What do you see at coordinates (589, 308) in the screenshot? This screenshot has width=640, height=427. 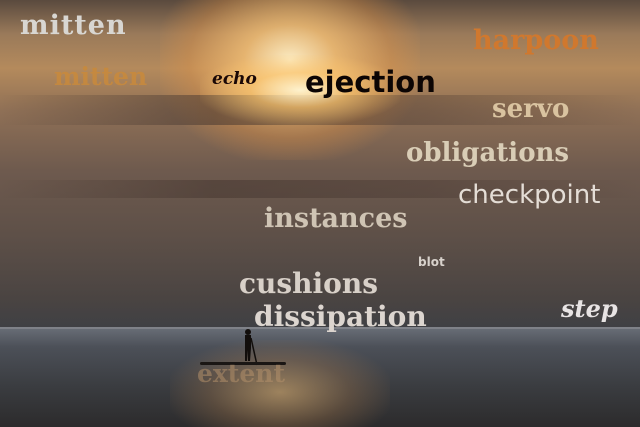 I see `word: step` at bounding box center [589, 308].